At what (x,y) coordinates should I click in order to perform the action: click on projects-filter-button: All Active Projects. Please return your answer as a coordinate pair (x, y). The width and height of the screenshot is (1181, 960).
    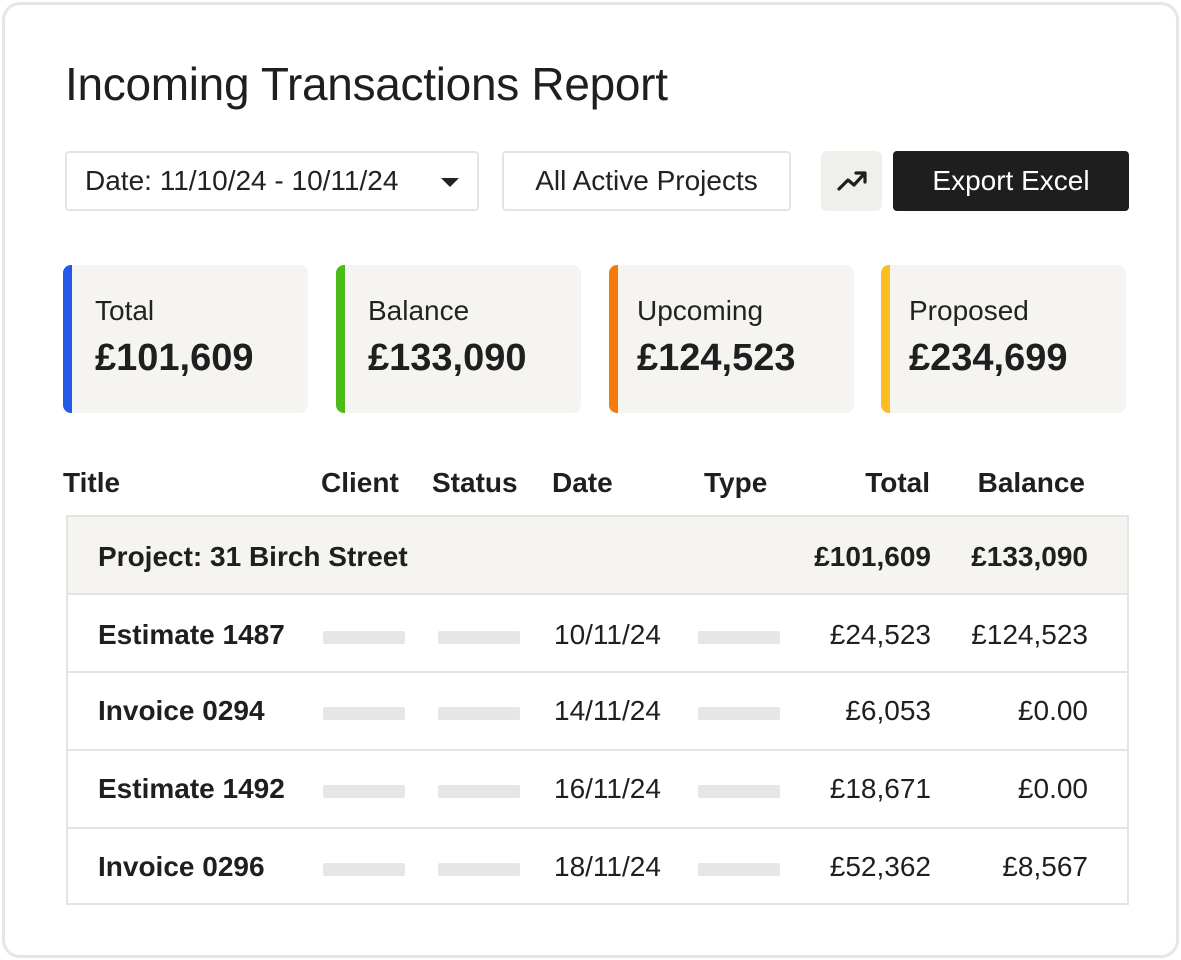
    Looking at the image, I should click on (646, 181).